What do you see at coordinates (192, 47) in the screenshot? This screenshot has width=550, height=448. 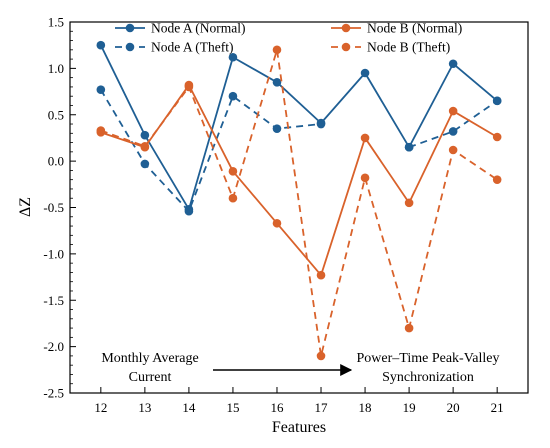 I see `legend-label: Node A (Theft)` at bounding box center [192, 47].